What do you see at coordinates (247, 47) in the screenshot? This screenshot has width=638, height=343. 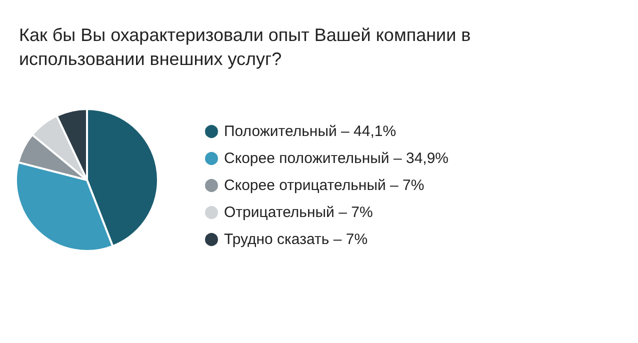 I see `chart-title: Как бы Вы охарактеризовали опыт Вашей компании в использовании внешних услуг?` at bounding box center [247, 47].